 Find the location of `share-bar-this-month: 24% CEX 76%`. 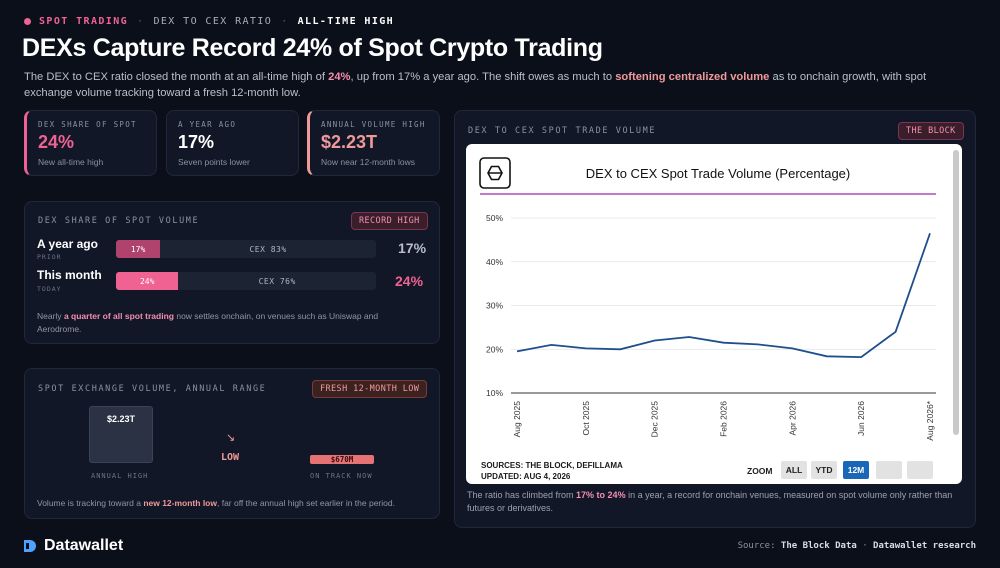

share-bar-this-month: 24% CEX 76% is located at coordinates (246, 281).